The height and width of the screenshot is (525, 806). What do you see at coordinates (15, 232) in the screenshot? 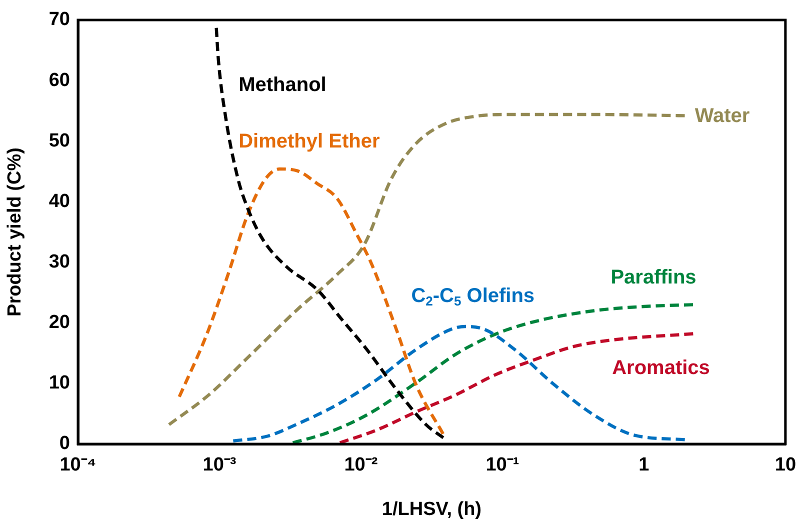
I see `y-axis-title: Product yield (C%)` at bounding box center [15, 232].